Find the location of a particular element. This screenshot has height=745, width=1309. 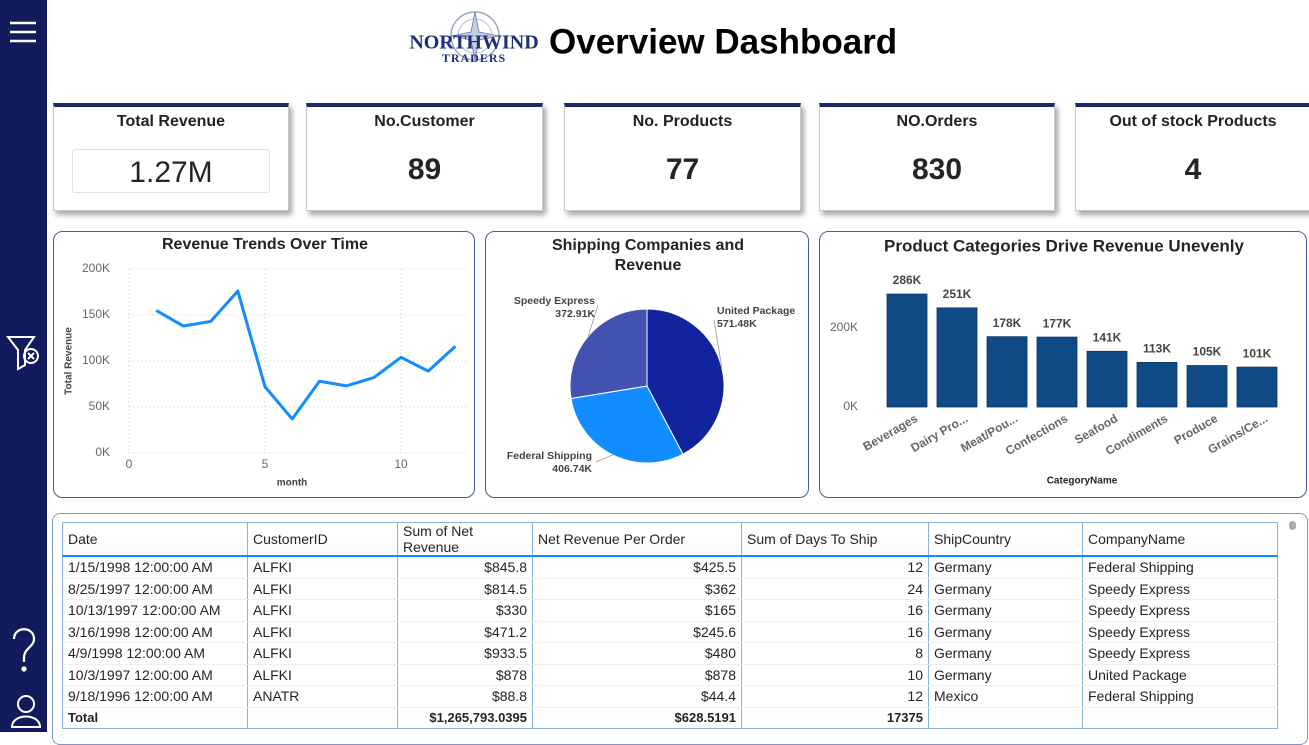

y-tick-label: 50K is located at coordinates (99, 406).